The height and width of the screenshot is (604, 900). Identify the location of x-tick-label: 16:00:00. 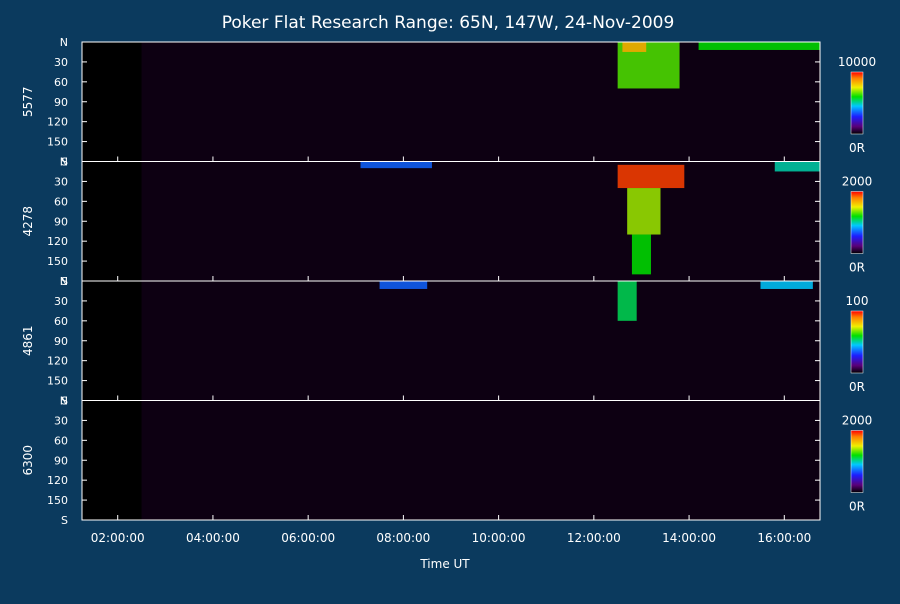
(784, 538).